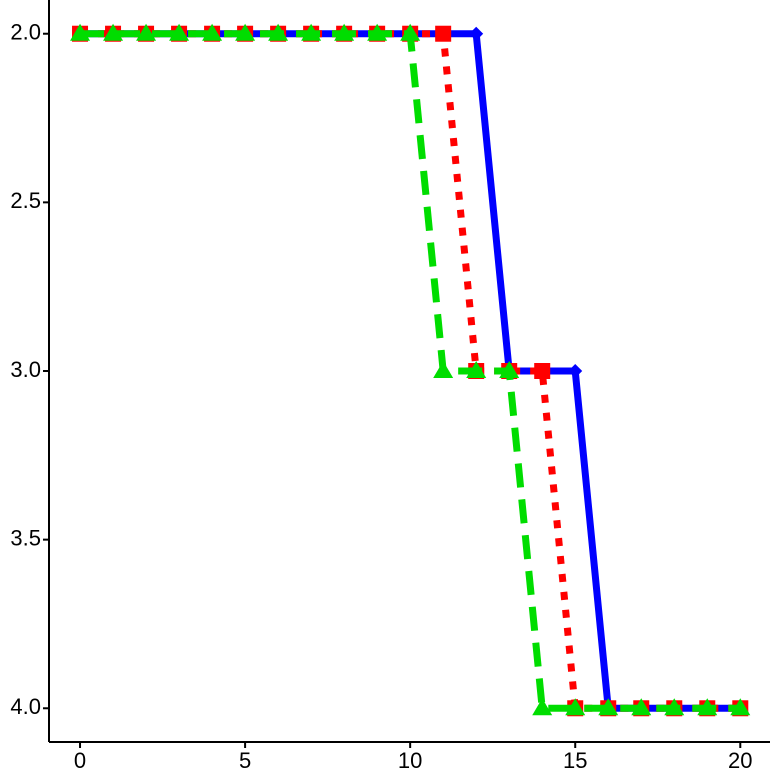 The width and height of the screenshot is (772, 772). Describe the element at coordinates (25, 32) in the screenshot. I see `y-tick-label: 2.0` at that location.